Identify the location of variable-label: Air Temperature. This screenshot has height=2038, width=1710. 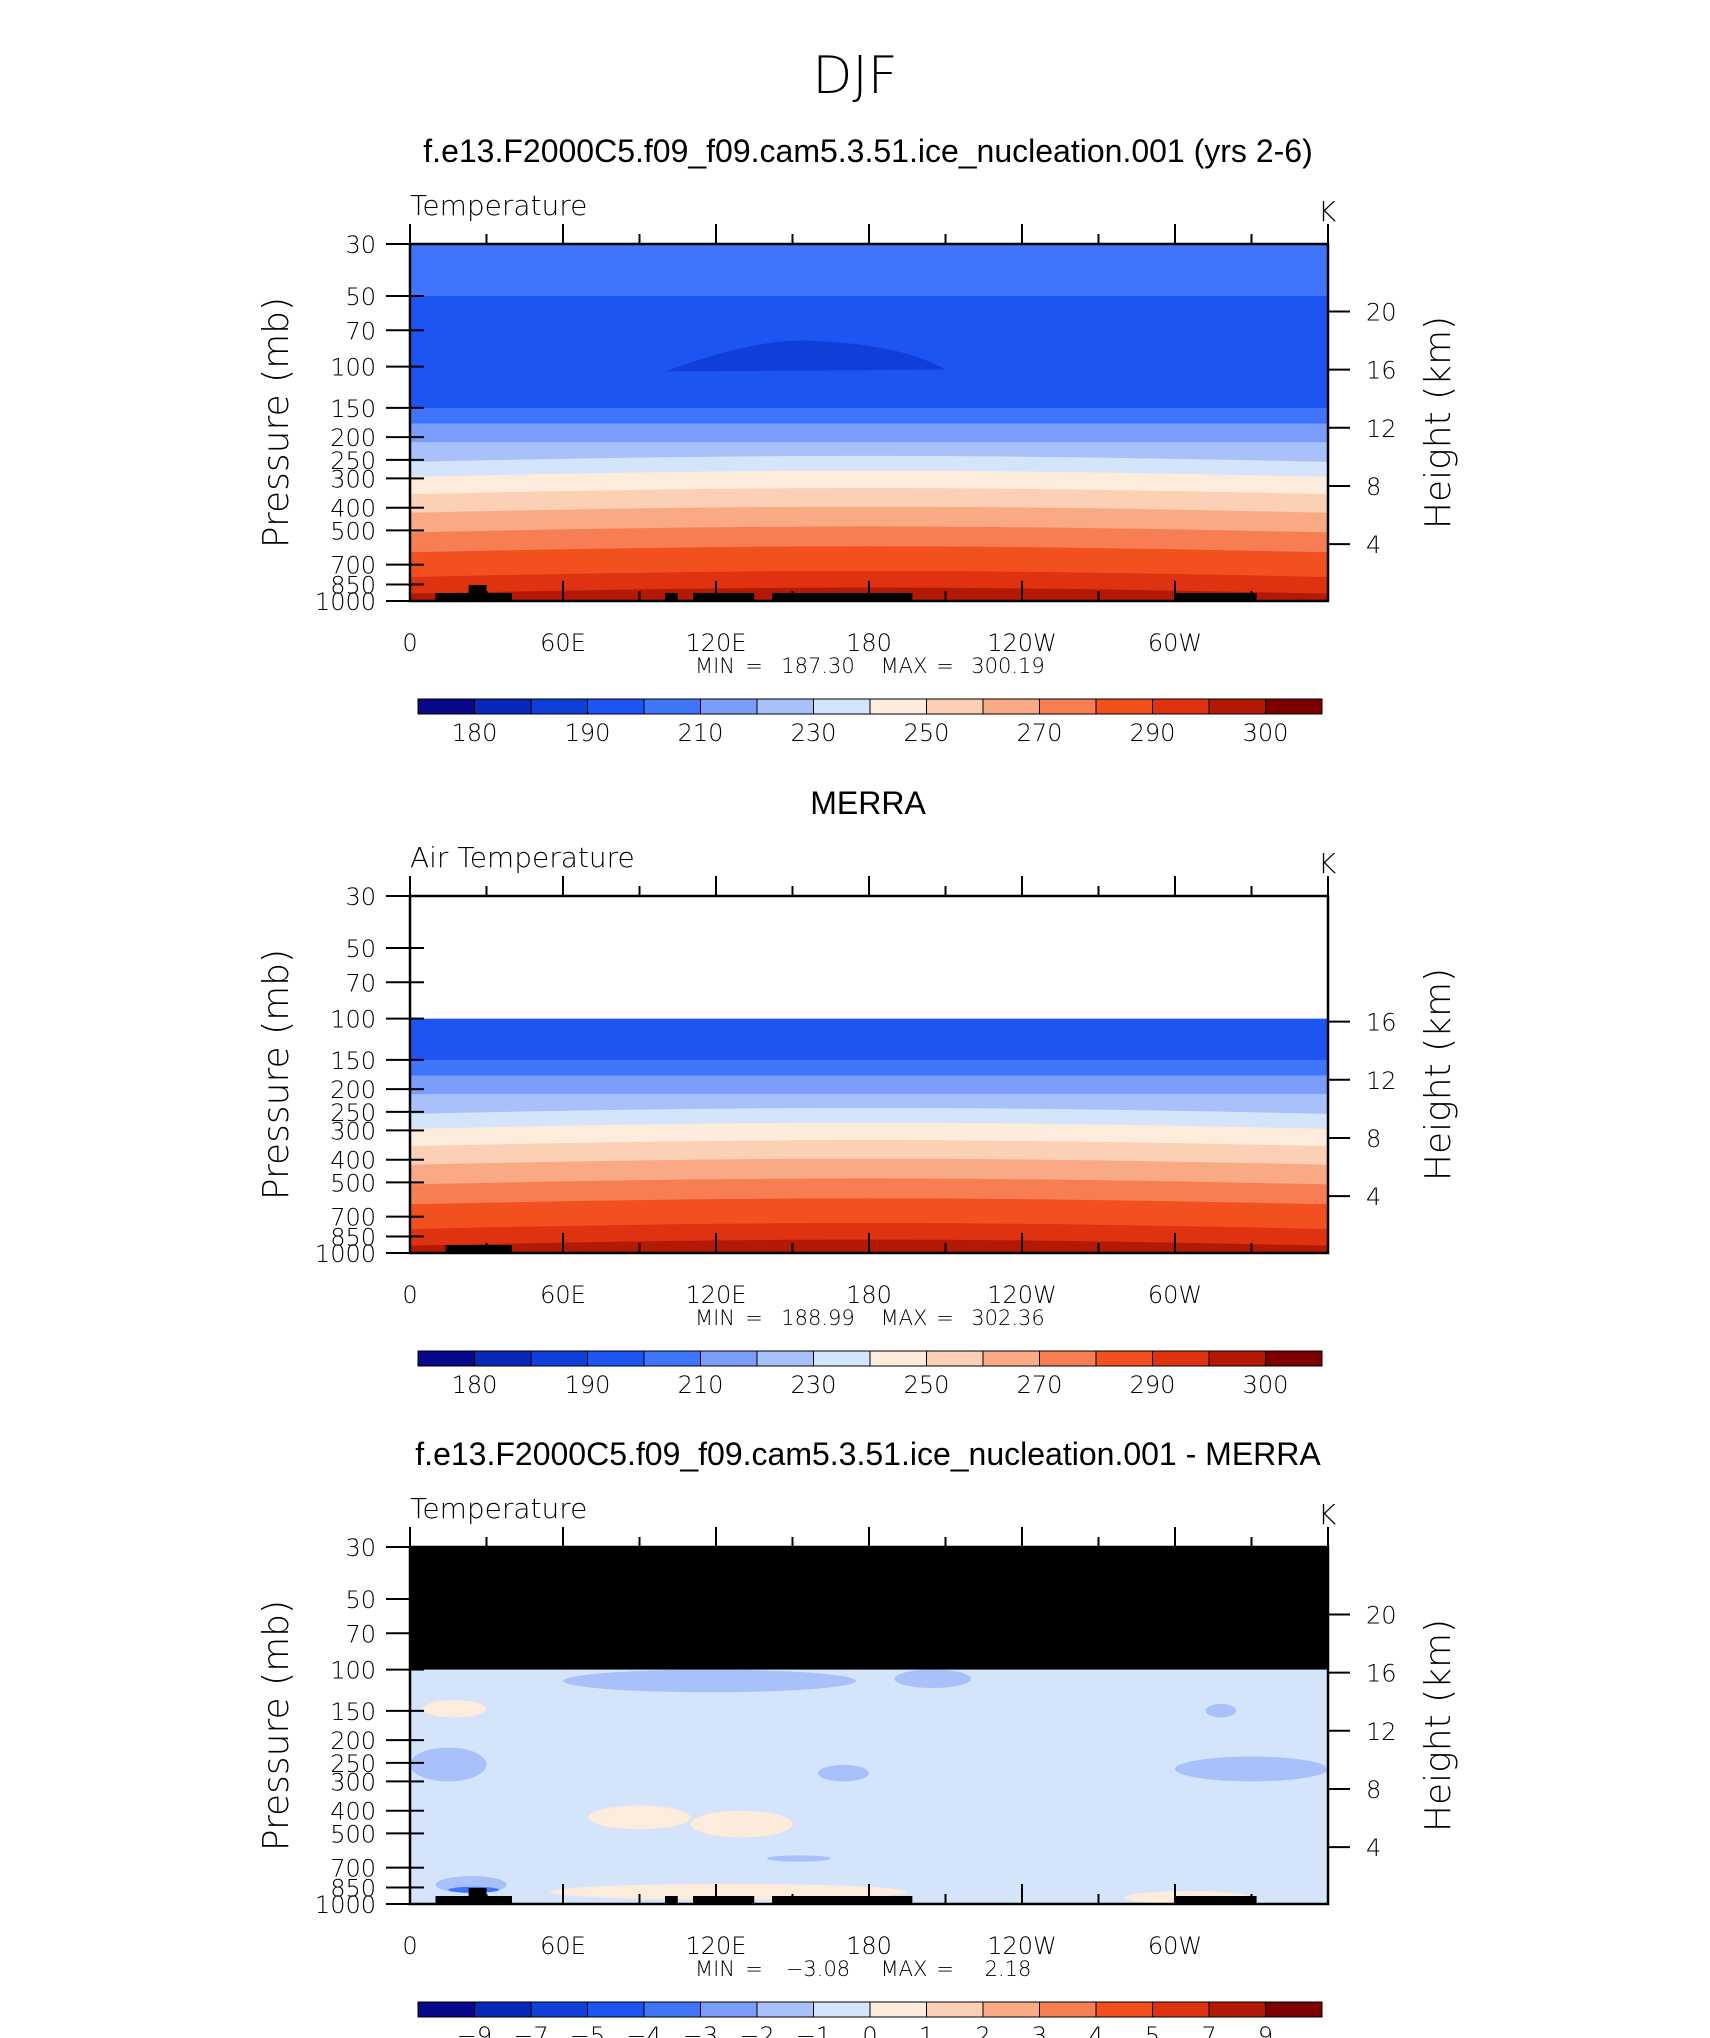
(522, 857).